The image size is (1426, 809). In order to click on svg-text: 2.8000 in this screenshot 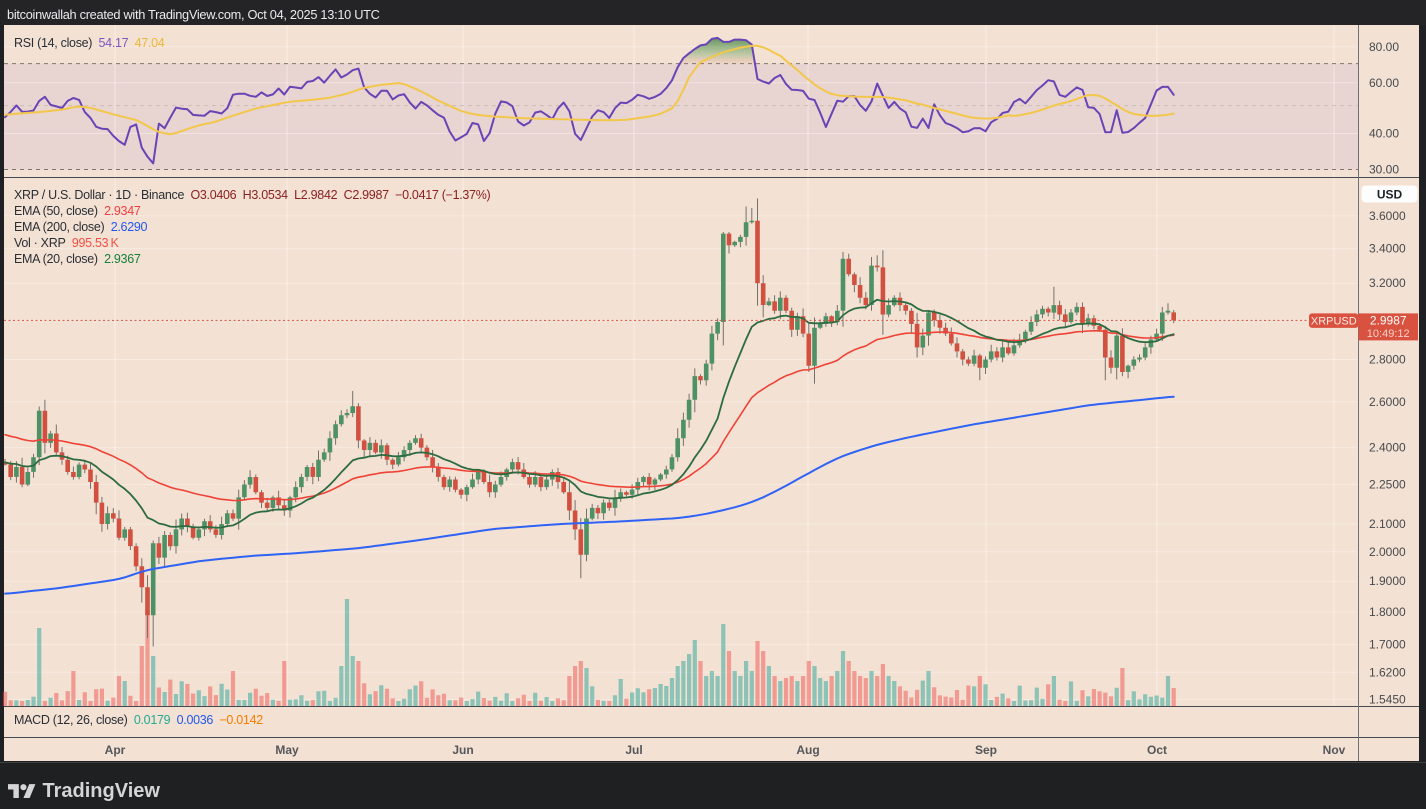, I will do `click(1387, 360)`.